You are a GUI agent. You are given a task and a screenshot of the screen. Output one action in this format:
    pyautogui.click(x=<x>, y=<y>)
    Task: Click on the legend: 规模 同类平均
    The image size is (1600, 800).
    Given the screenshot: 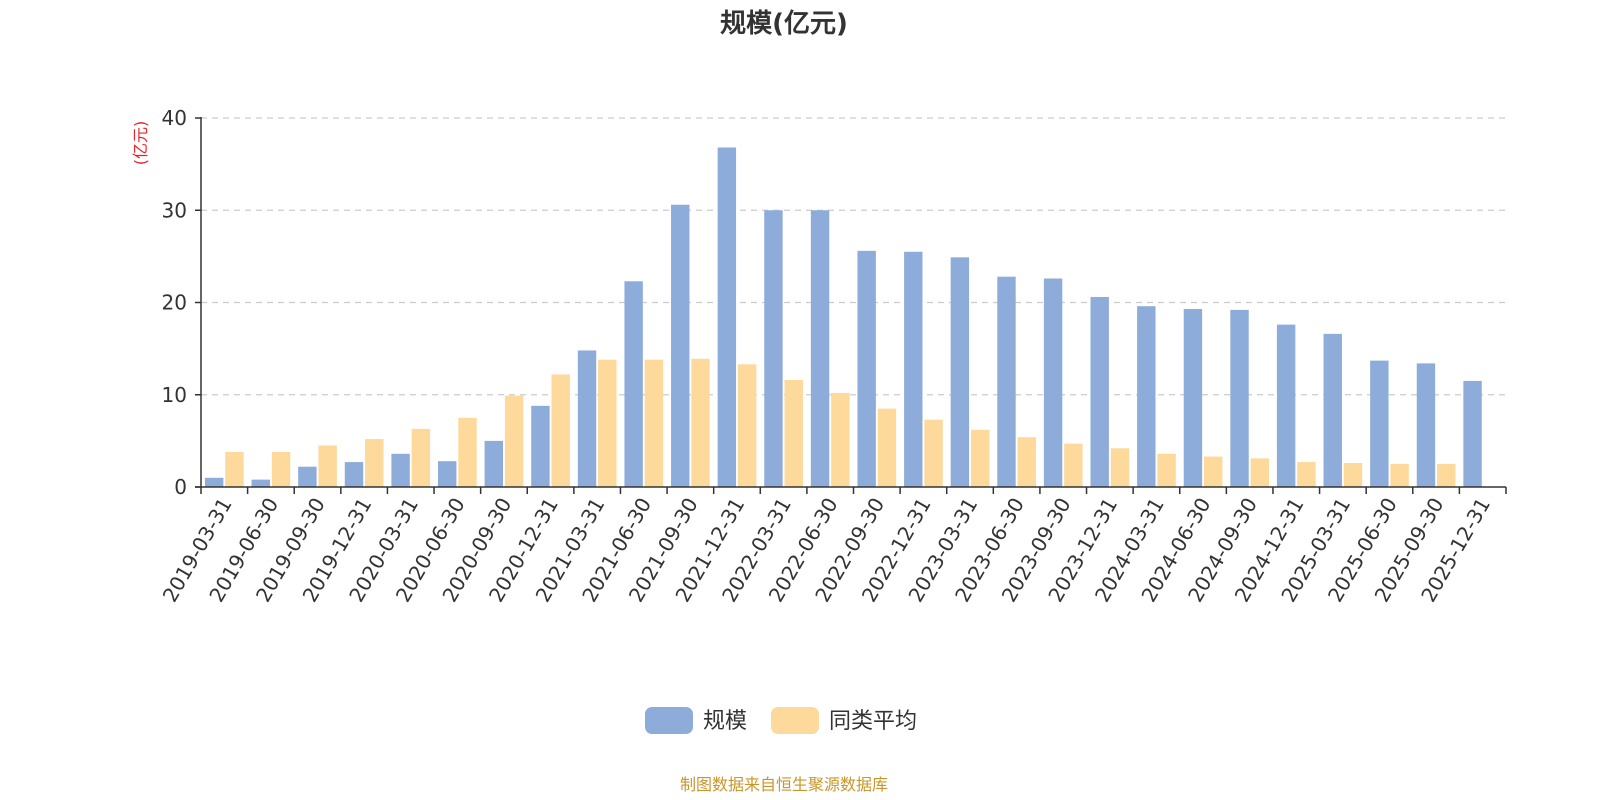 What is the action you would take?
    pyautogui.click(x=781, y=720)
    